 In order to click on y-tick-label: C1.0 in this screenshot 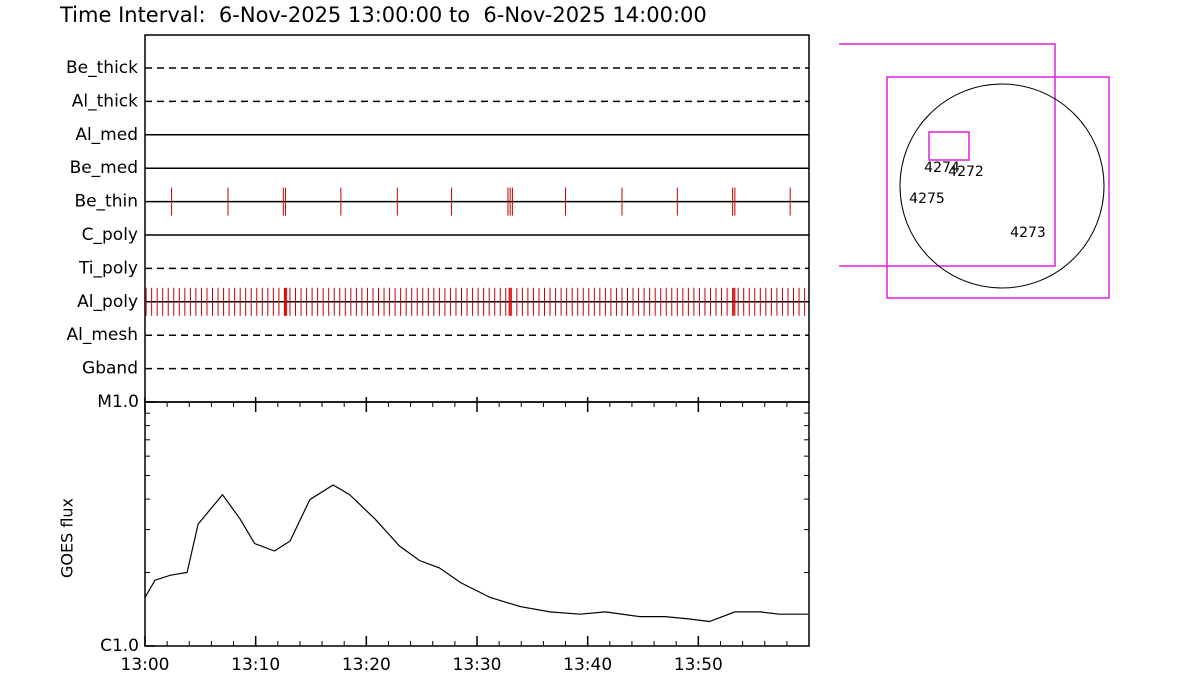, I will do `click(119, 646)`.